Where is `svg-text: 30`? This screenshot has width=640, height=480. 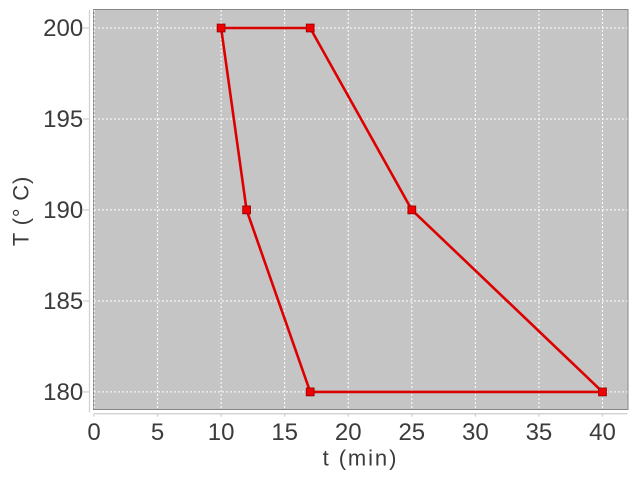
svg-text: 30 is located at coordinates (475, 432).